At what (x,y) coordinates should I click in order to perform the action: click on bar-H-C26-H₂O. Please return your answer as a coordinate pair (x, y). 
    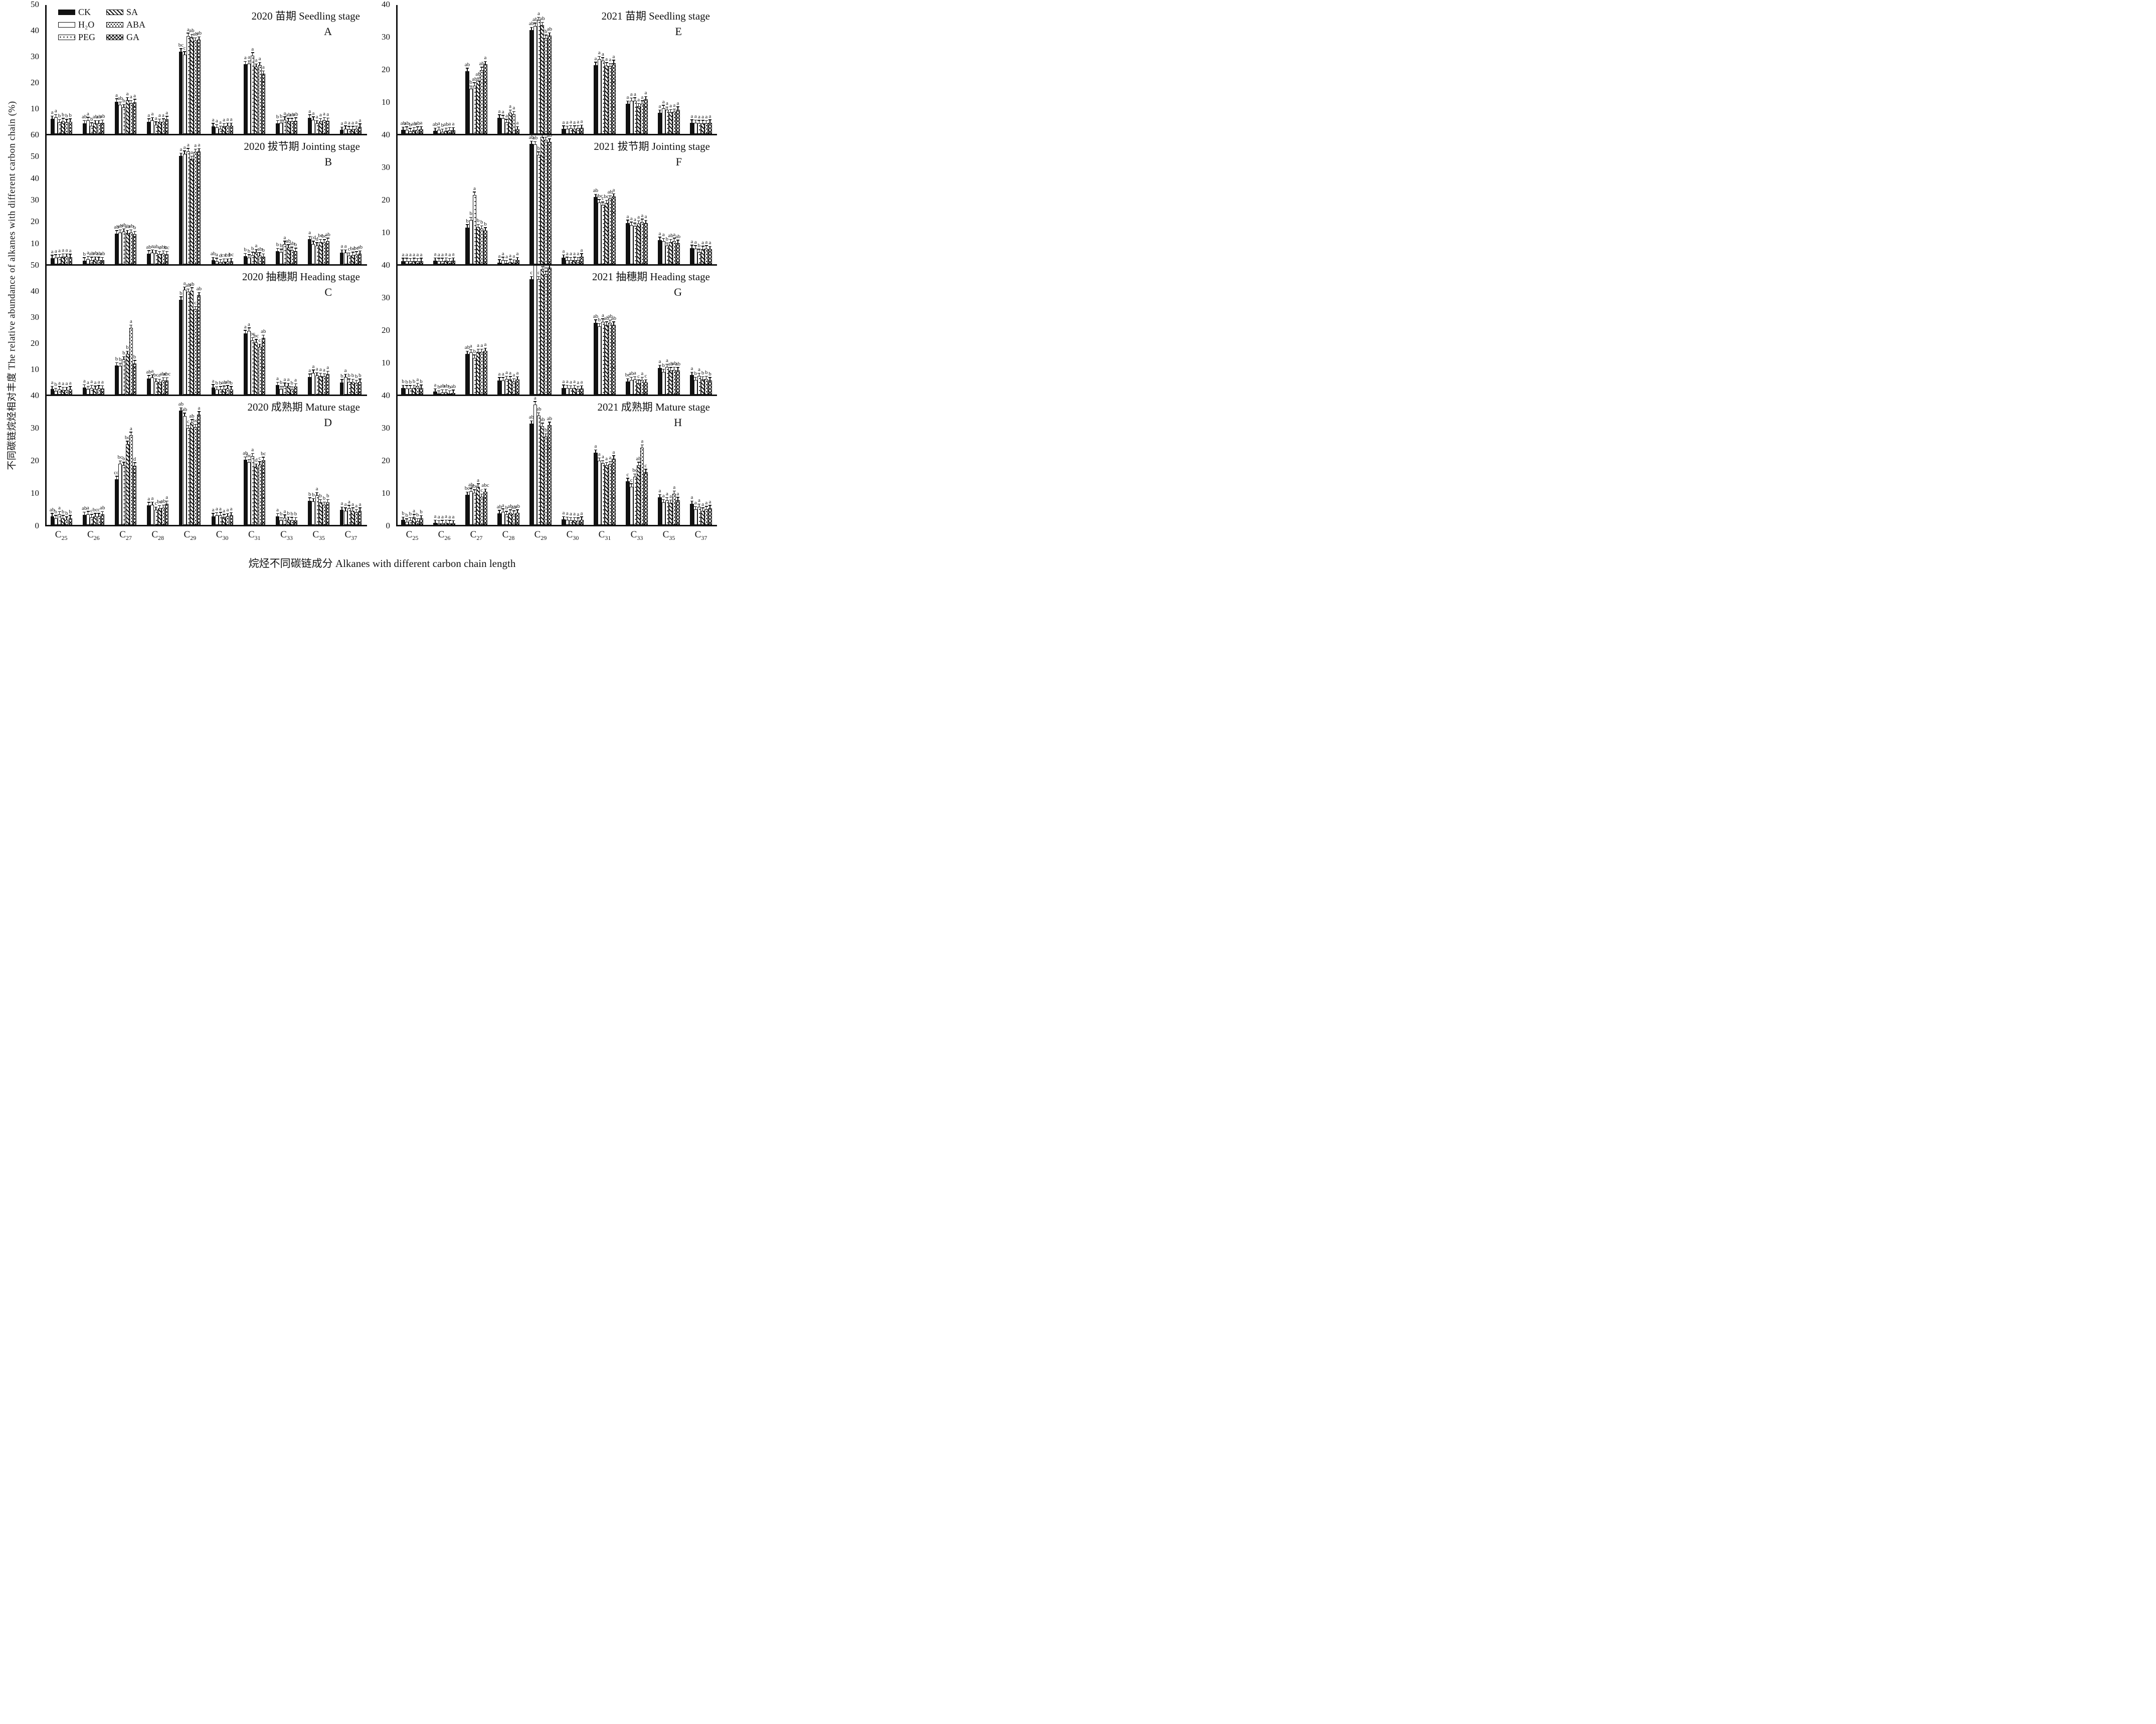
    Looking at the image, I should click on (439, 524).